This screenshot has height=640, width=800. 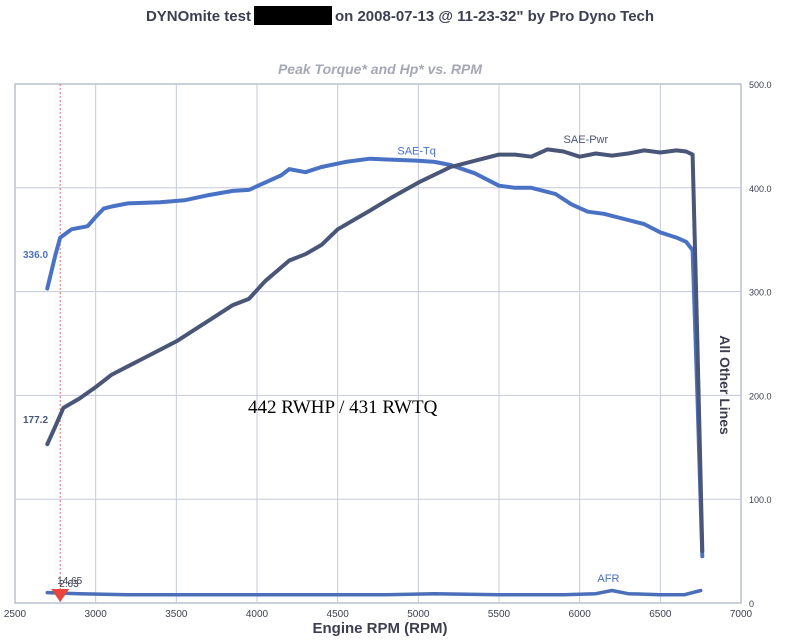 I want to click on y-tick-label: 100.0, so click(x=760, y=500).